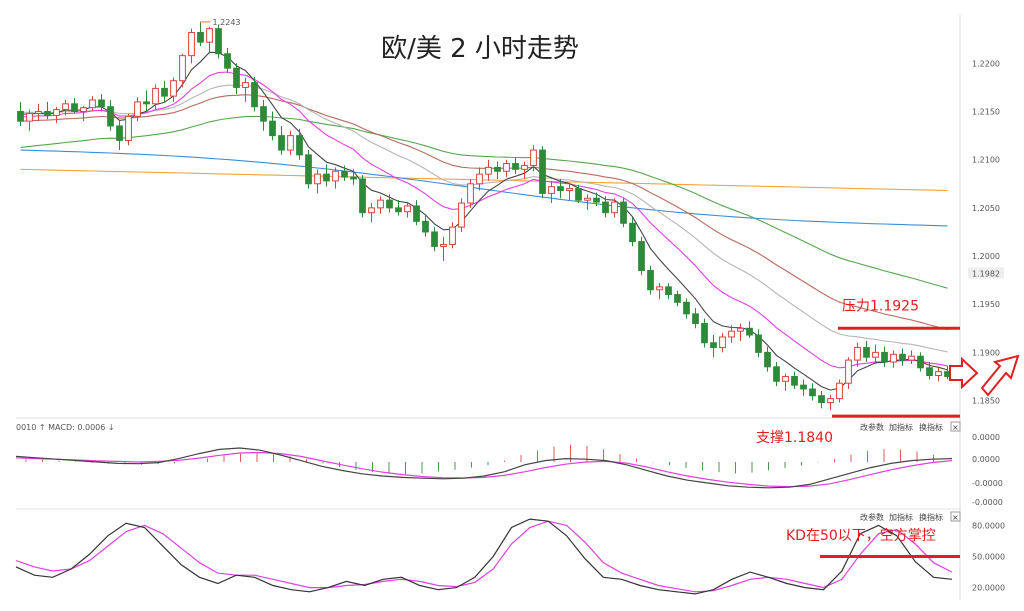 This screenshot has width=1024, height=611. I want to click on chart-title: 欧/美 2 小时走势, so click(480, 49).